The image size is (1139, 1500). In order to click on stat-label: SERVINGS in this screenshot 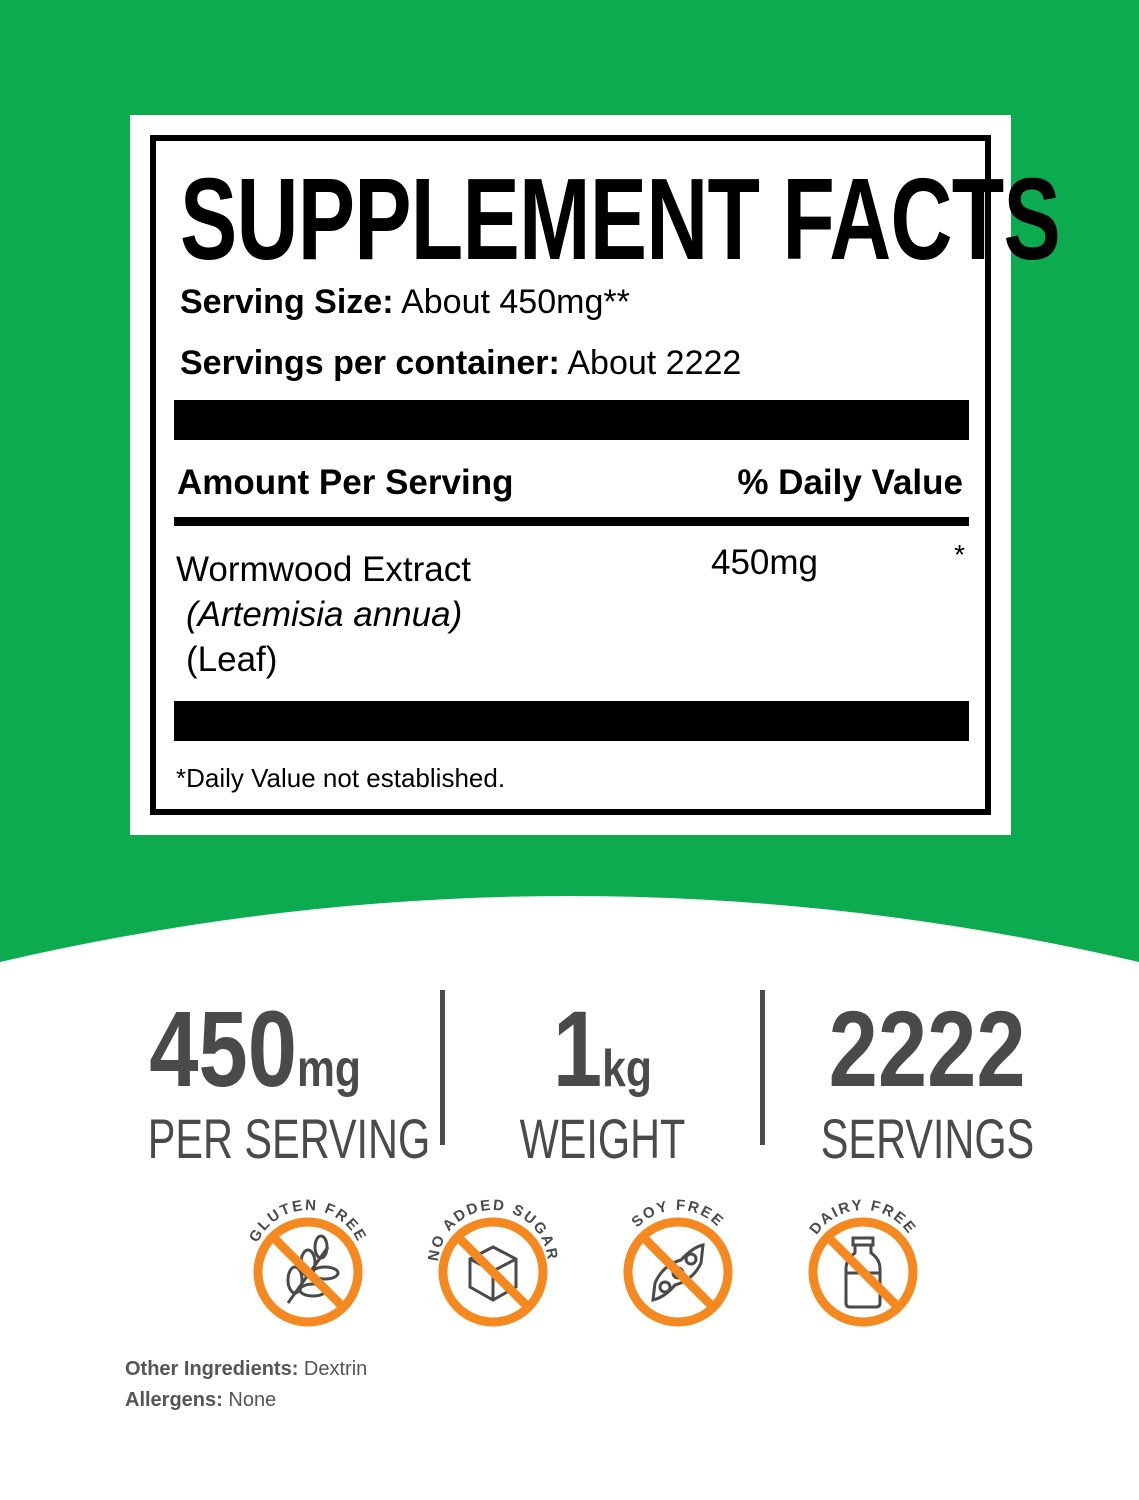, I will do `click(927, 1138)`.